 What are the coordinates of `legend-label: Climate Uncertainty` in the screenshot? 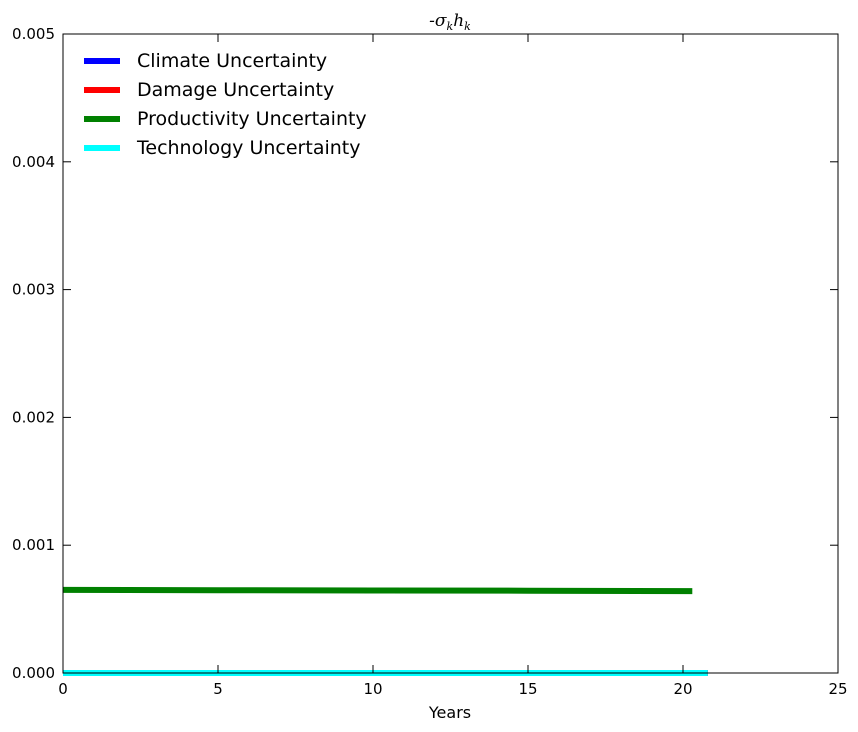 It's located at (232, 61).